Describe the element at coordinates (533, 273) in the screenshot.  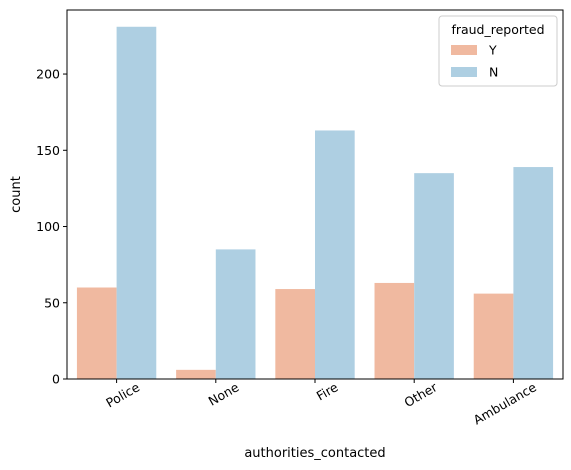
I see `bar-ambulance-n` at that location.